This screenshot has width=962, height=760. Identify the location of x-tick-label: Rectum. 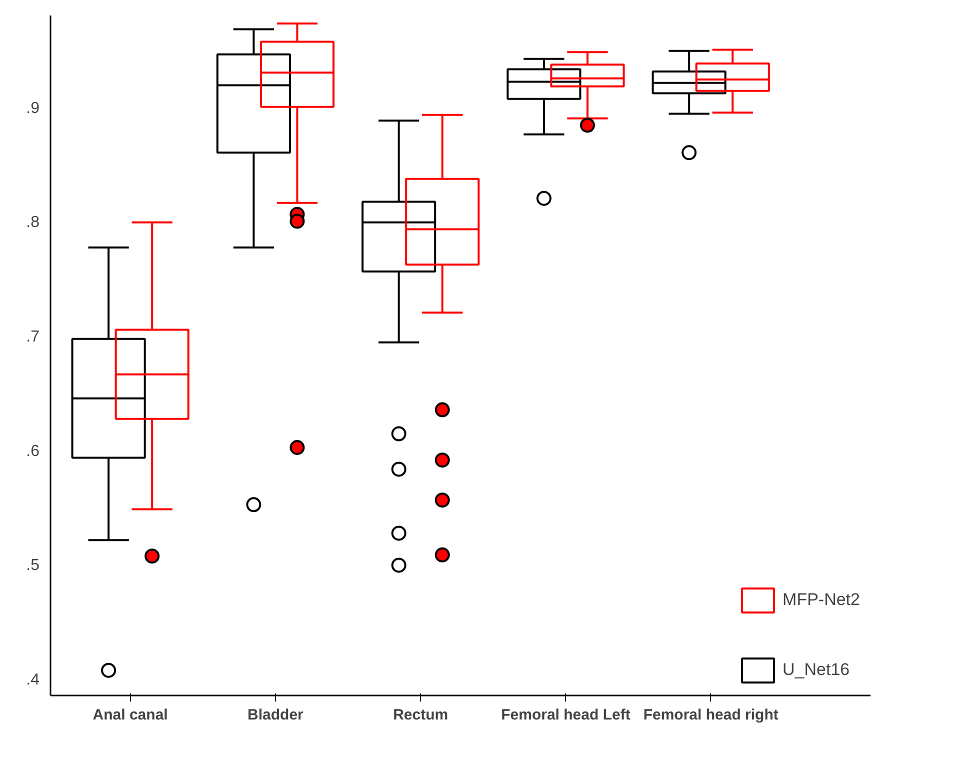
(420, 715).